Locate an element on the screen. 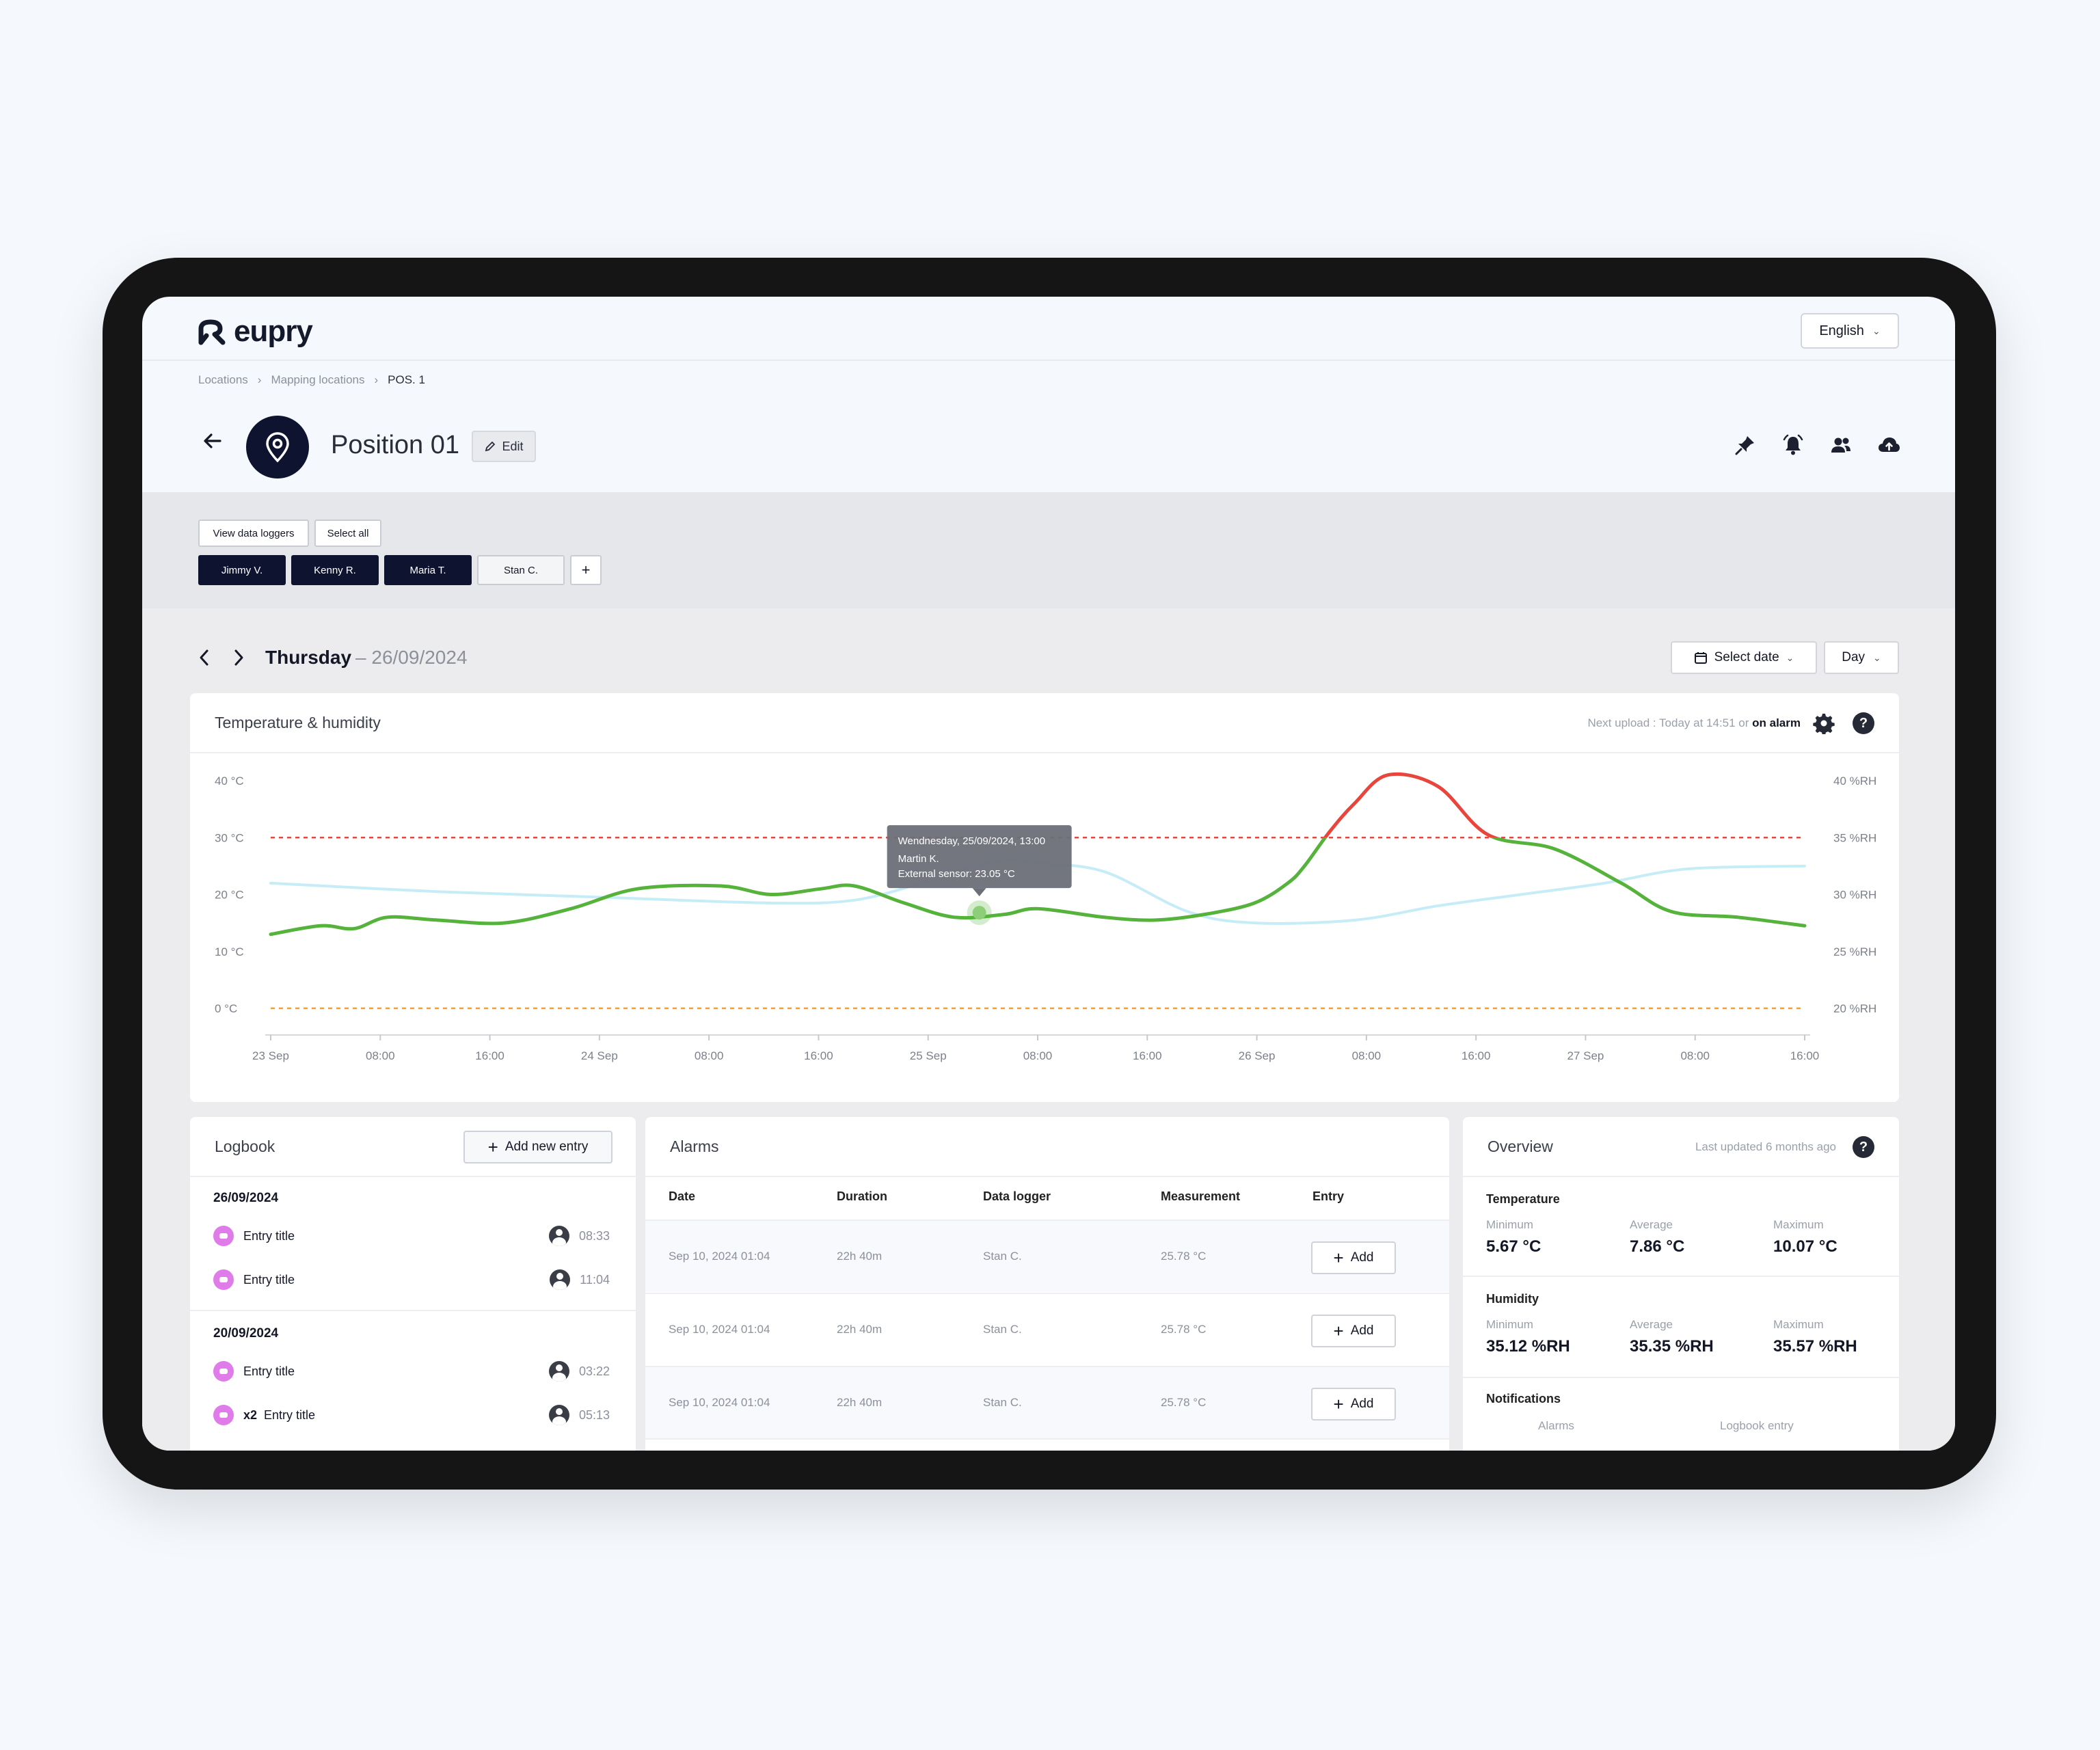 The width and height of the screenshot is (2100, 1750). entry-time: 05:13 is located at coordinates (594, 1415).